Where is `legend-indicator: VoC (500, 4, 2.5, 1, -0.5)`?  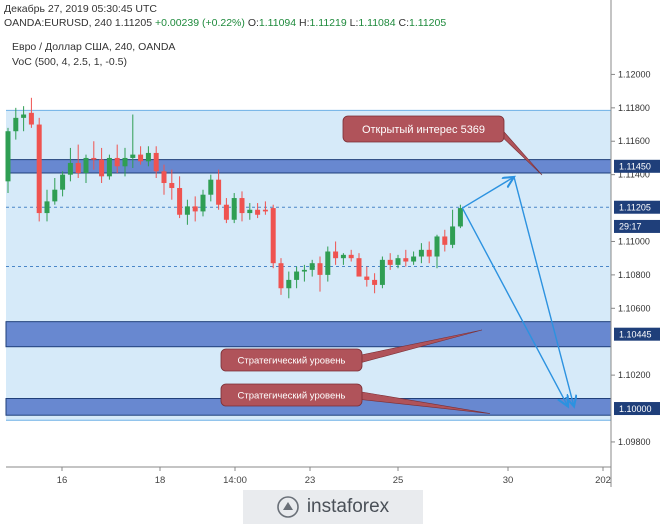 legend-indicator: VoC (500, 4, 2.5, 1, -0.5) is located at coordinates (69, 62).